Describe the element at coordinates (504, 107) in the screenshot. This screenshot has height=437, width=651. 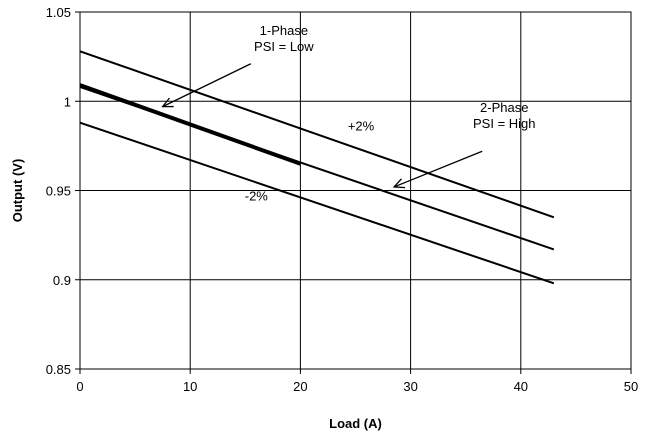
I see `annotation-line: 2-Phase` at that location.